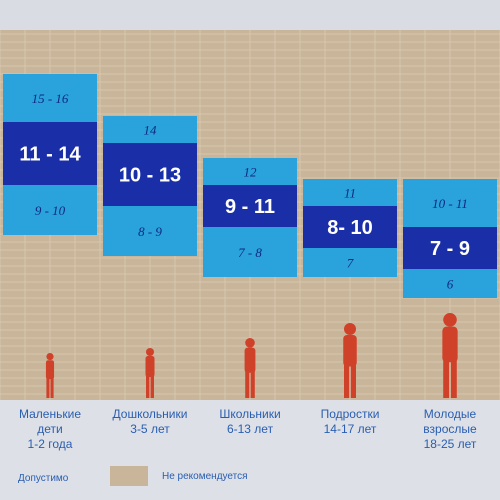 Image resolution: width=500 pixels, height=500 pixels. What do you see at coordinates (450, 444) in the screenshot?
I see `category-label: 18-25 лет` at bounding box center [450, 444].